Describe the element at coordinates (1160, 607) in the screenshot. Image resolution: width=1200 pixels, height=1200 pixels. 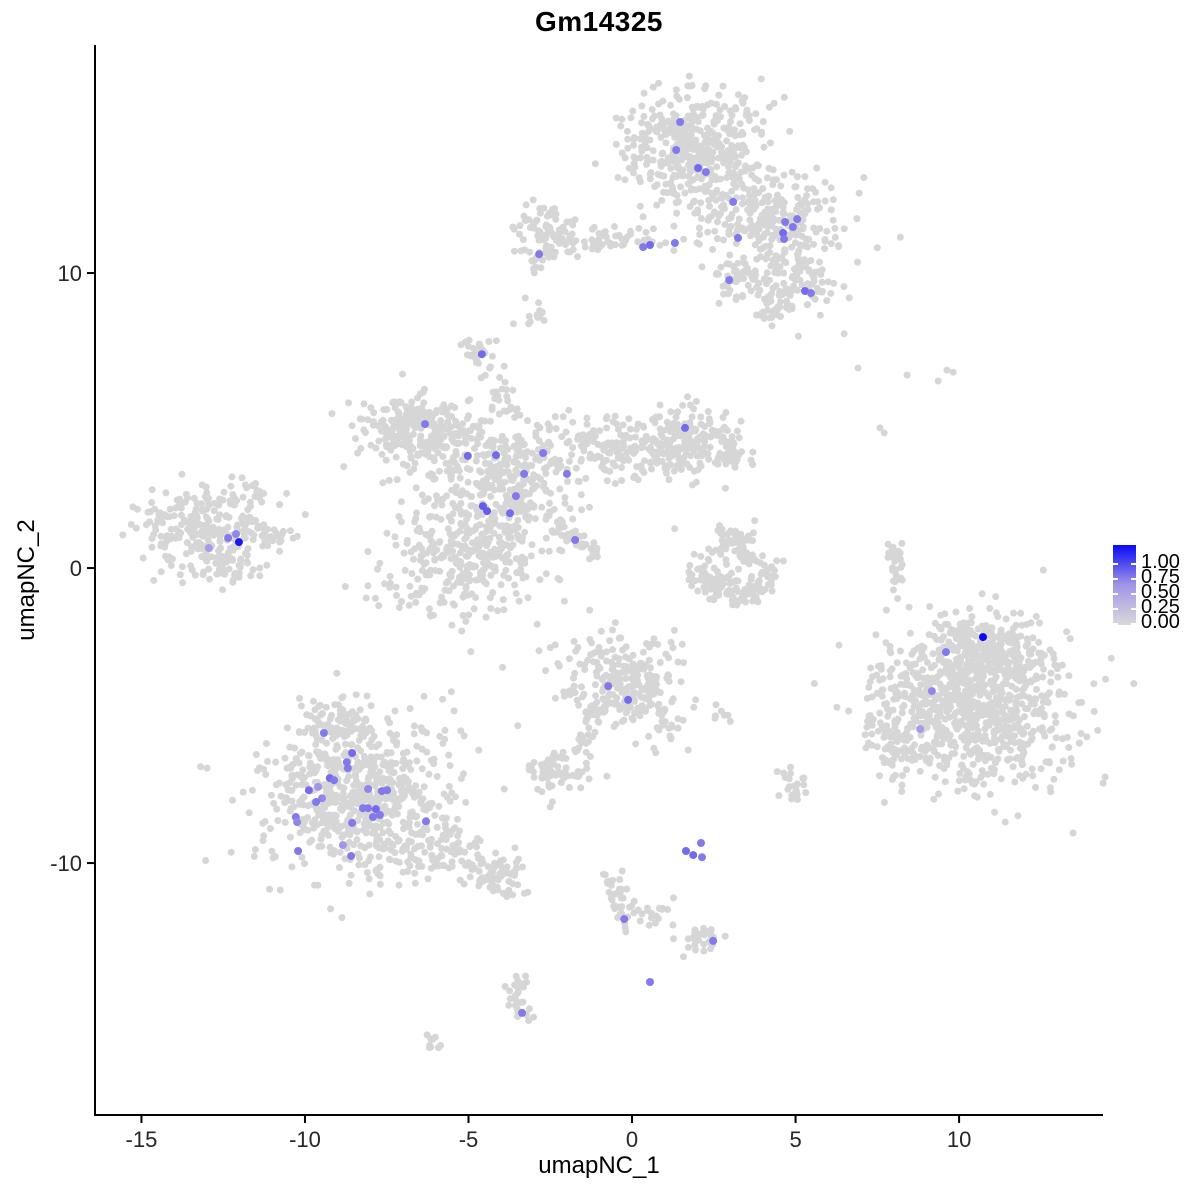
I see `legend-tick-label: 0.25` at that location.